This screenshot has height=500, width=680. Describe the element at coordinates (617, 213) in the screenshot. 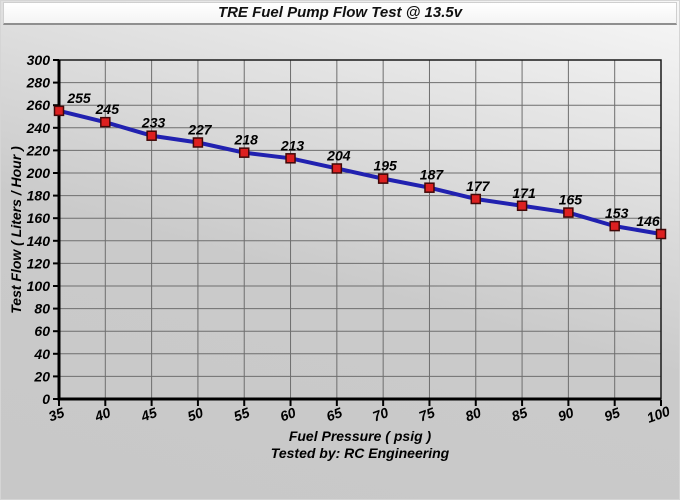

I see `data-point-label: 153` at that location.